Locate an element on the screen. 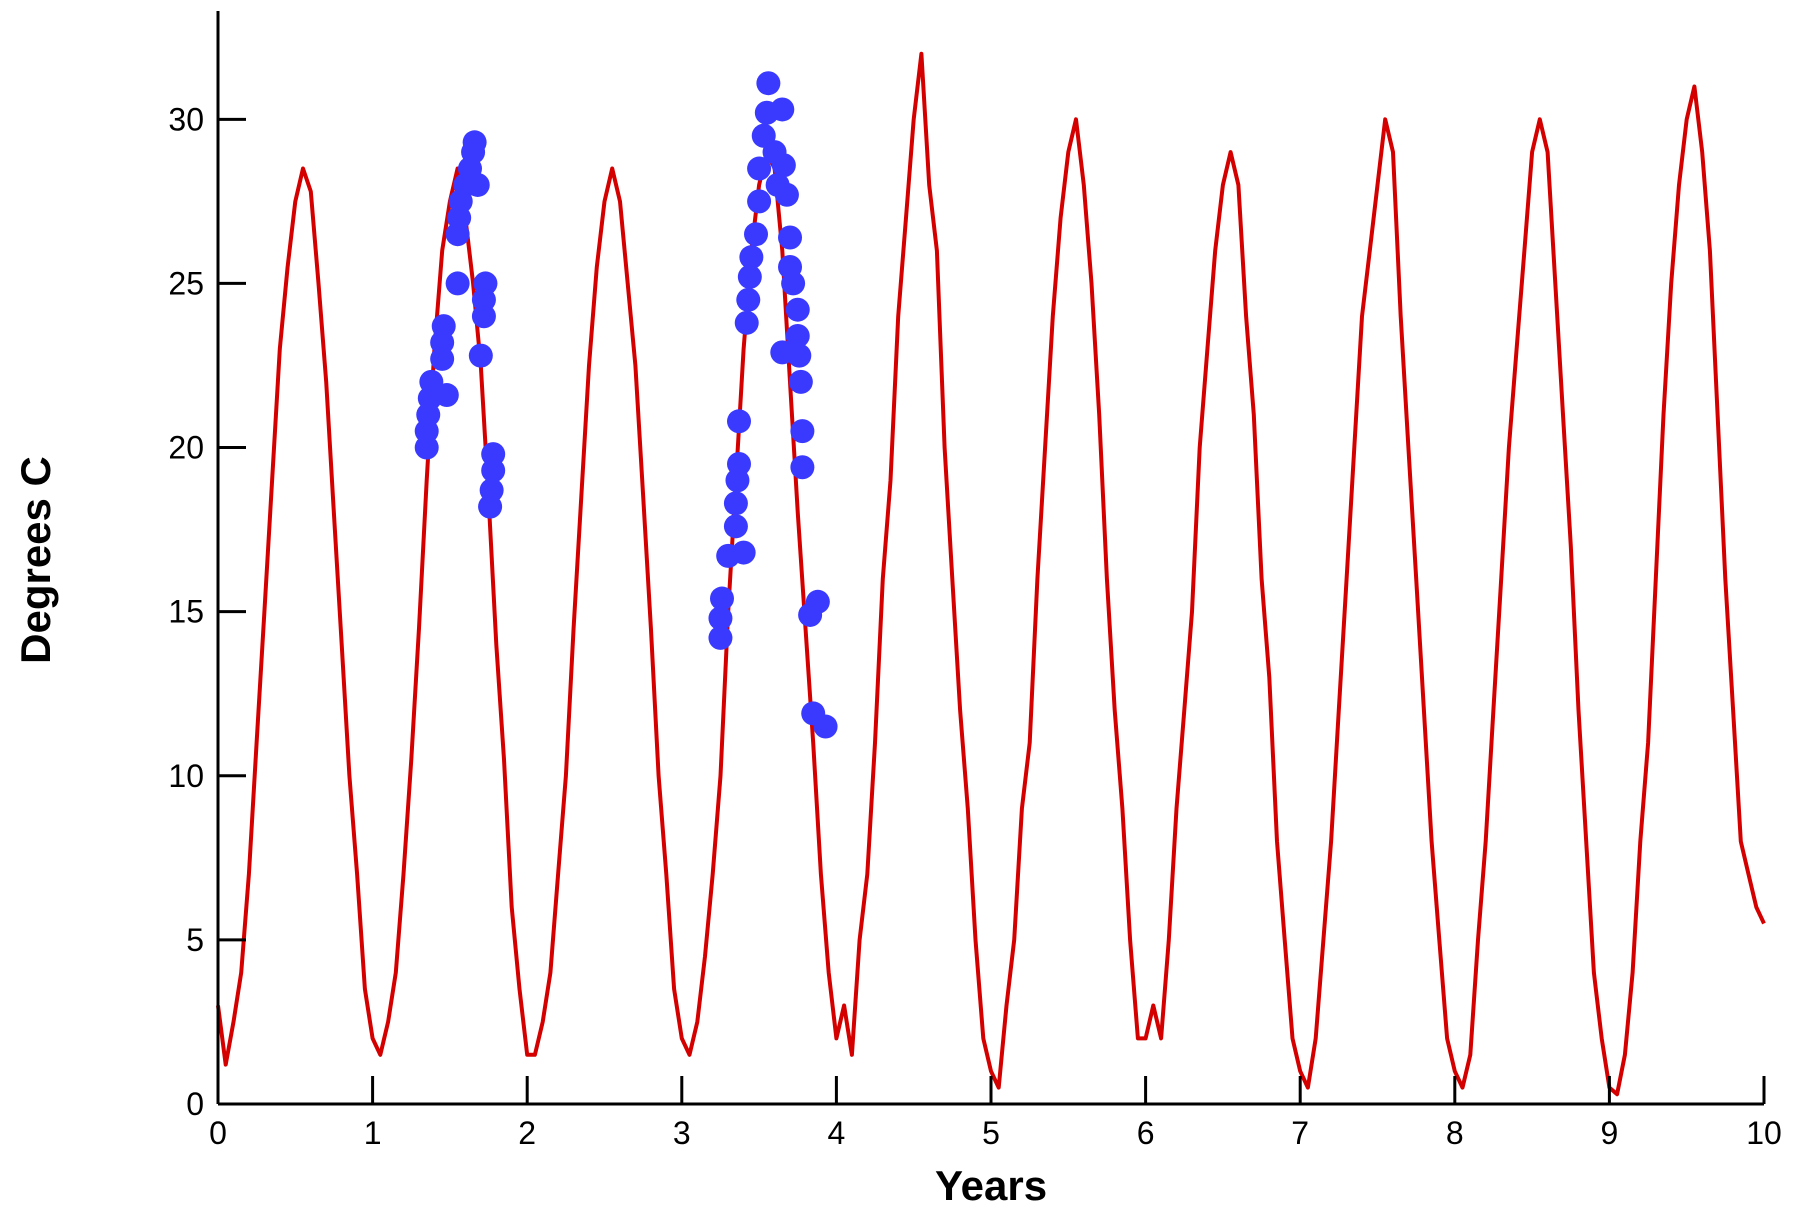 This screenshot has height=1212, width=1800. x-tick-label: 9 is located at coordinates (1610, 1133).